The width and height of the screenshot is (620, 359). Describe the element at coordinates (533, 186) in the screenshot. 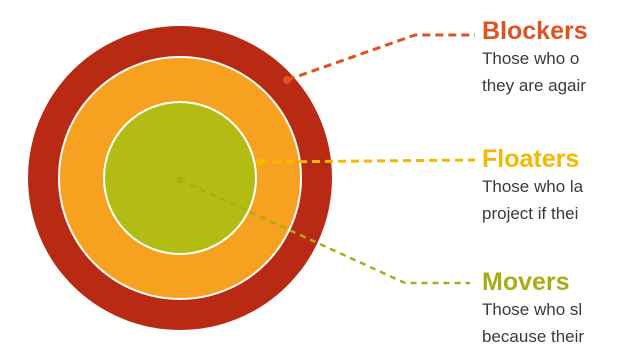

I see `floaters-description-line-1: Those who la` at that location.